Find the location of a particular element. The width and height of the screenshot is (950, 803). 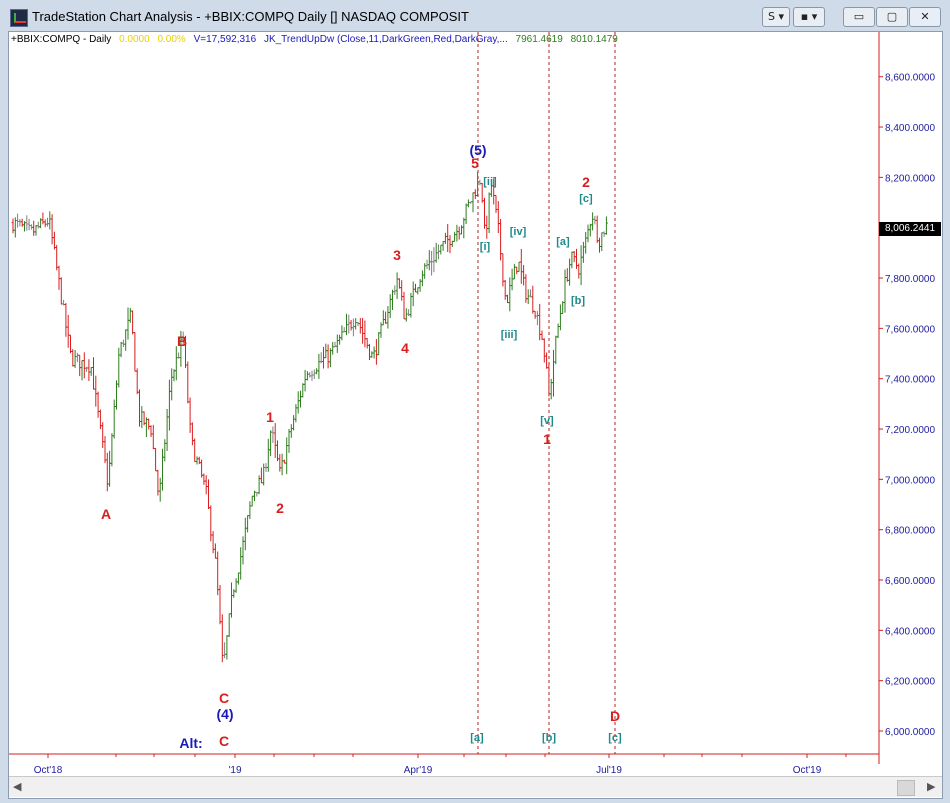

scroll-thumb is located at coordinates (906, 788).